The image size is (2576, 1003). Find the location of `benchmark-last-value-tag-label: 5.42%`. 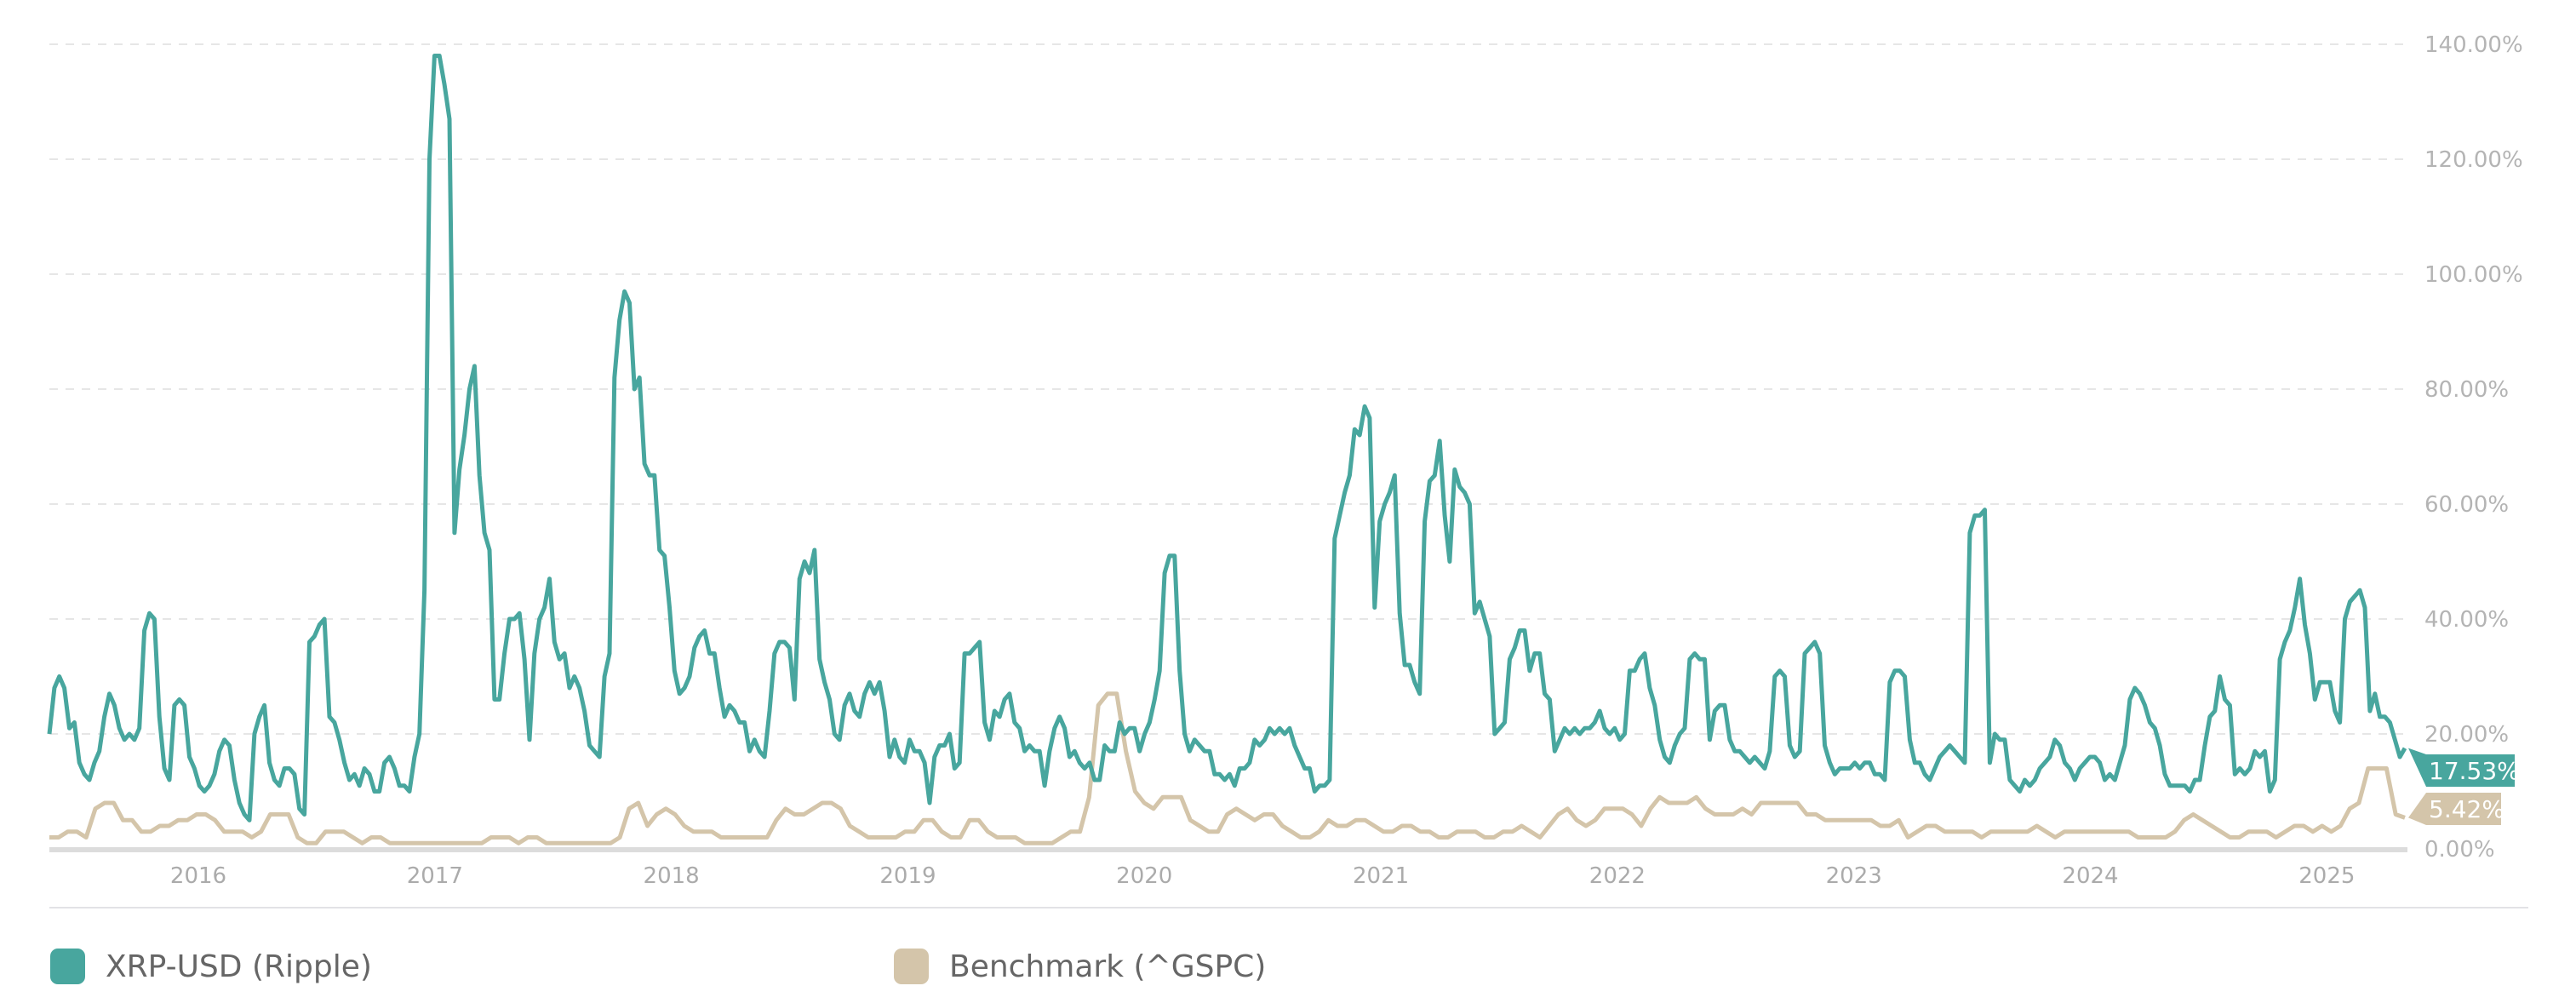

benchmark-last-value-tag-label: 5.42% is located at coordinates (2467, 809).